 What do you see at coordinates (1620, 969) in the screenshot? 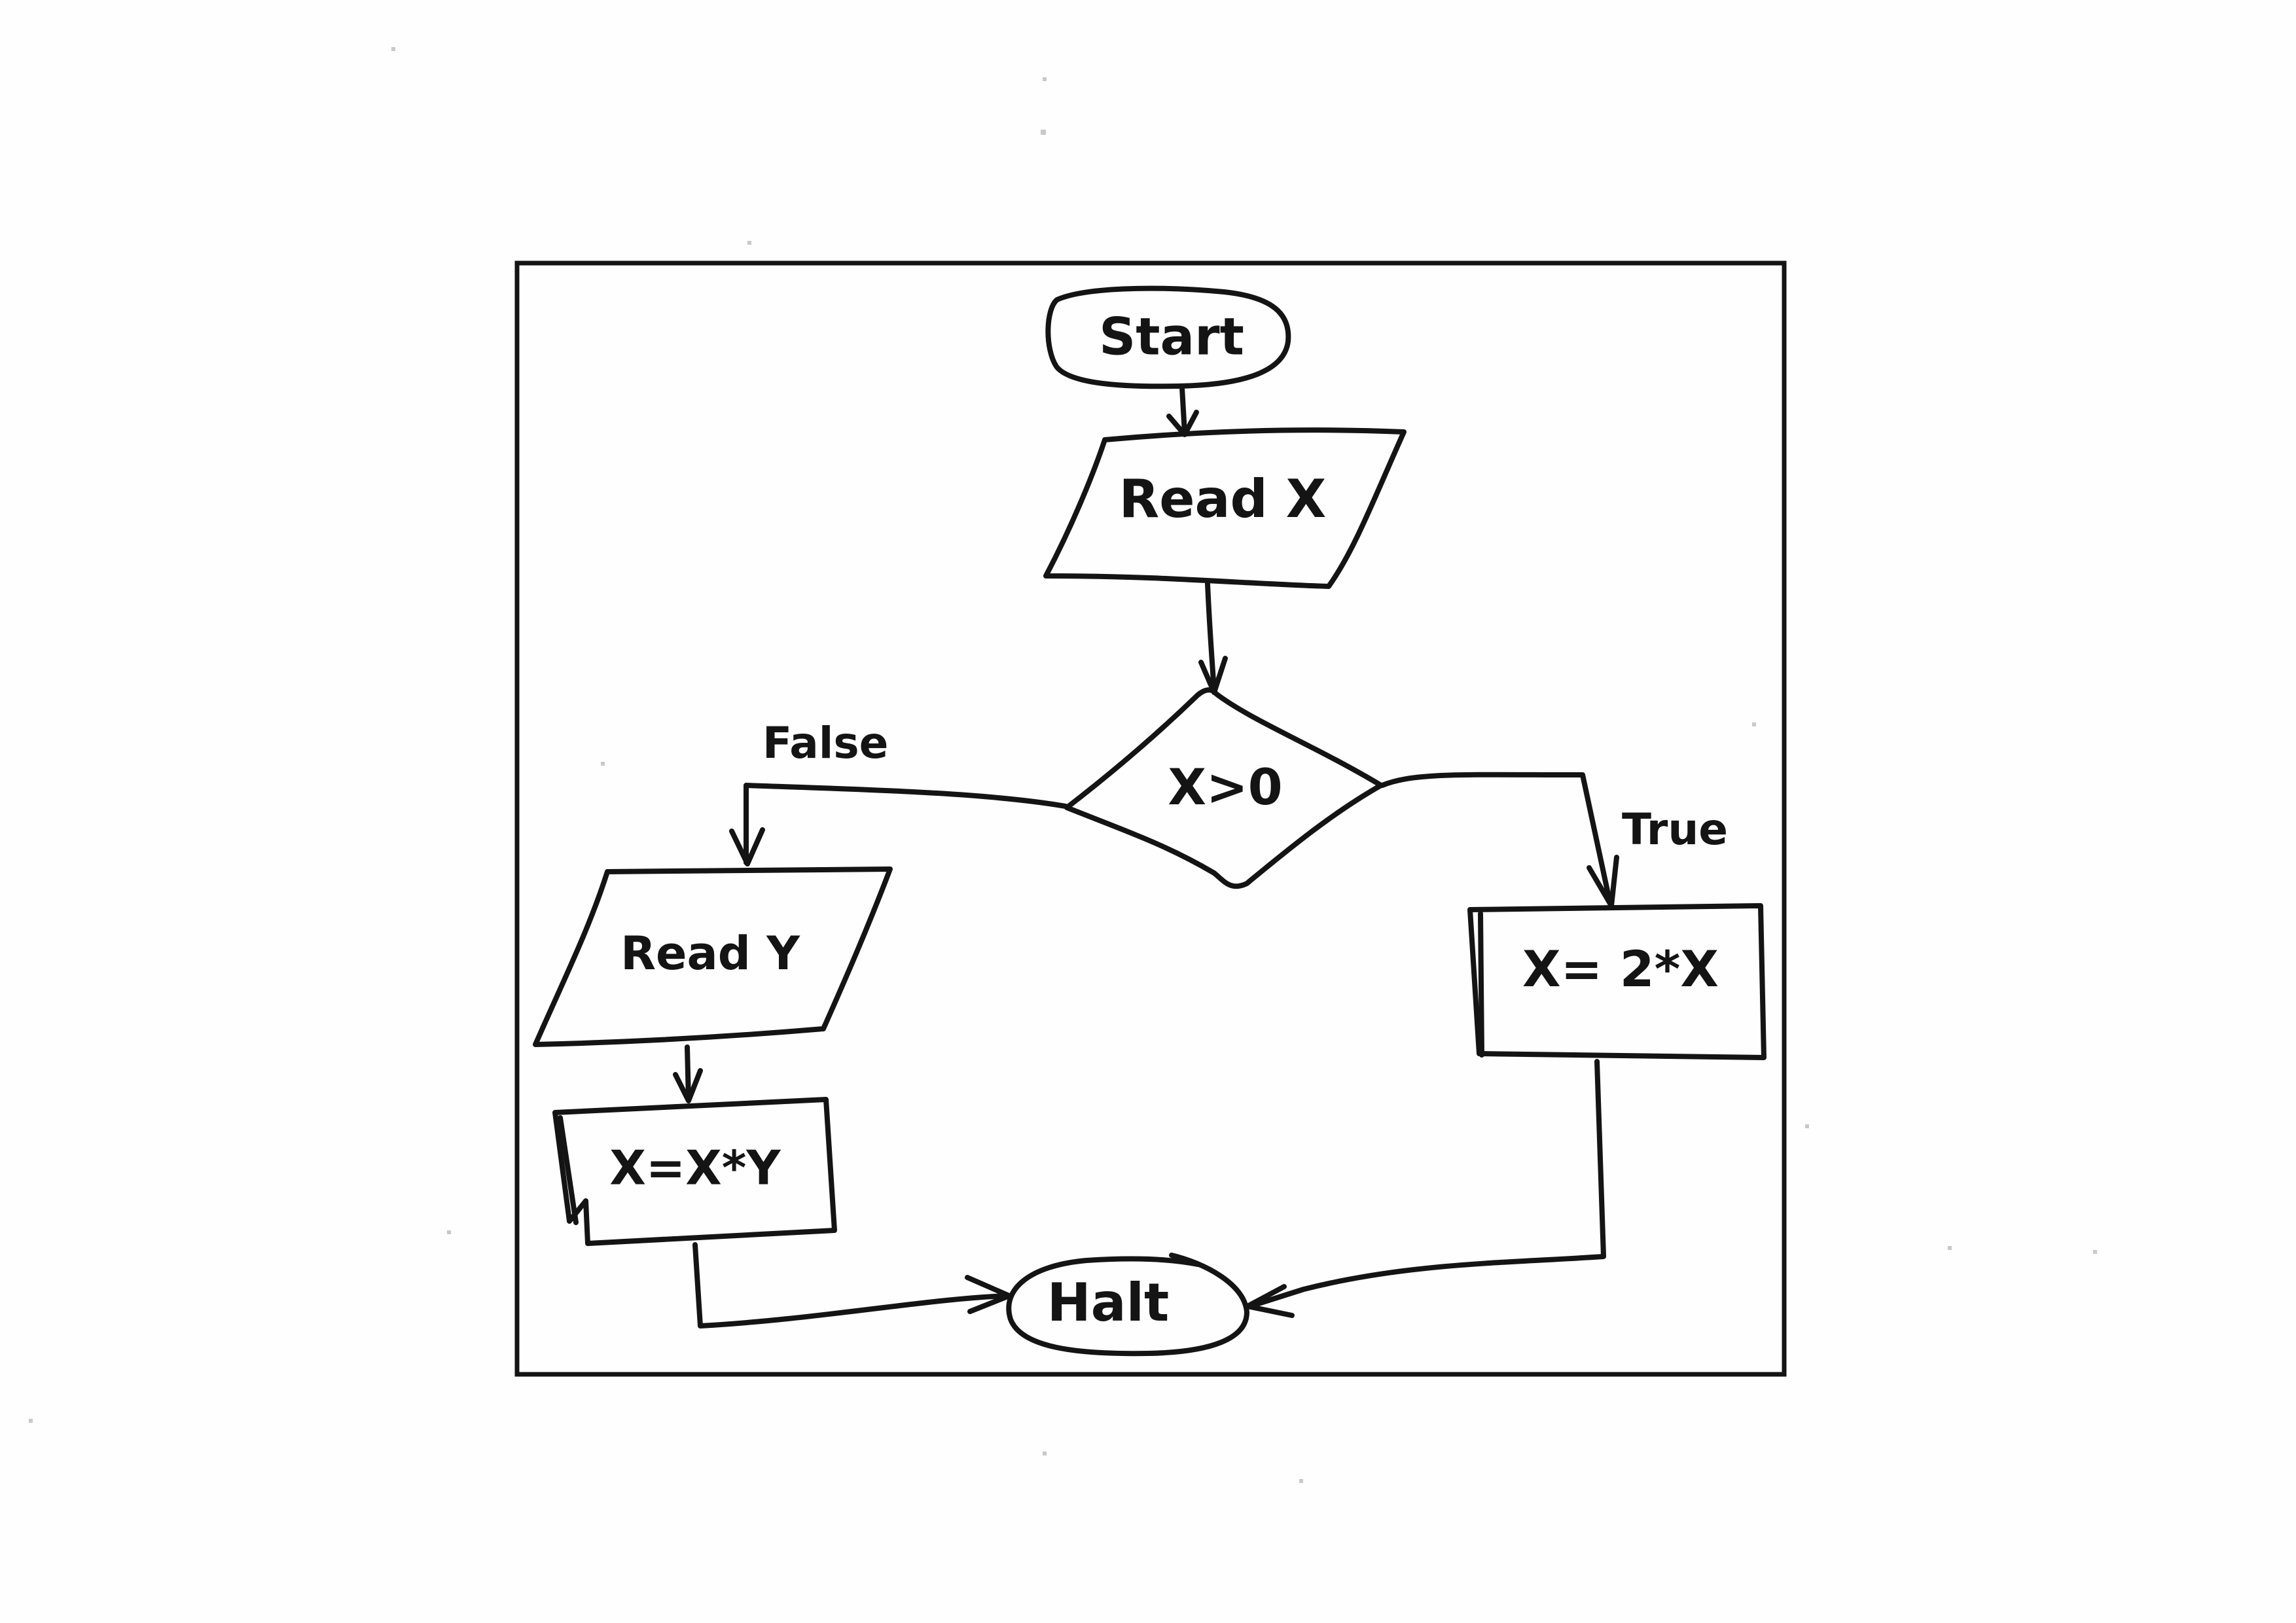
I see `assign-true-label: X= 2*X` at bounding box center [1620, 969].